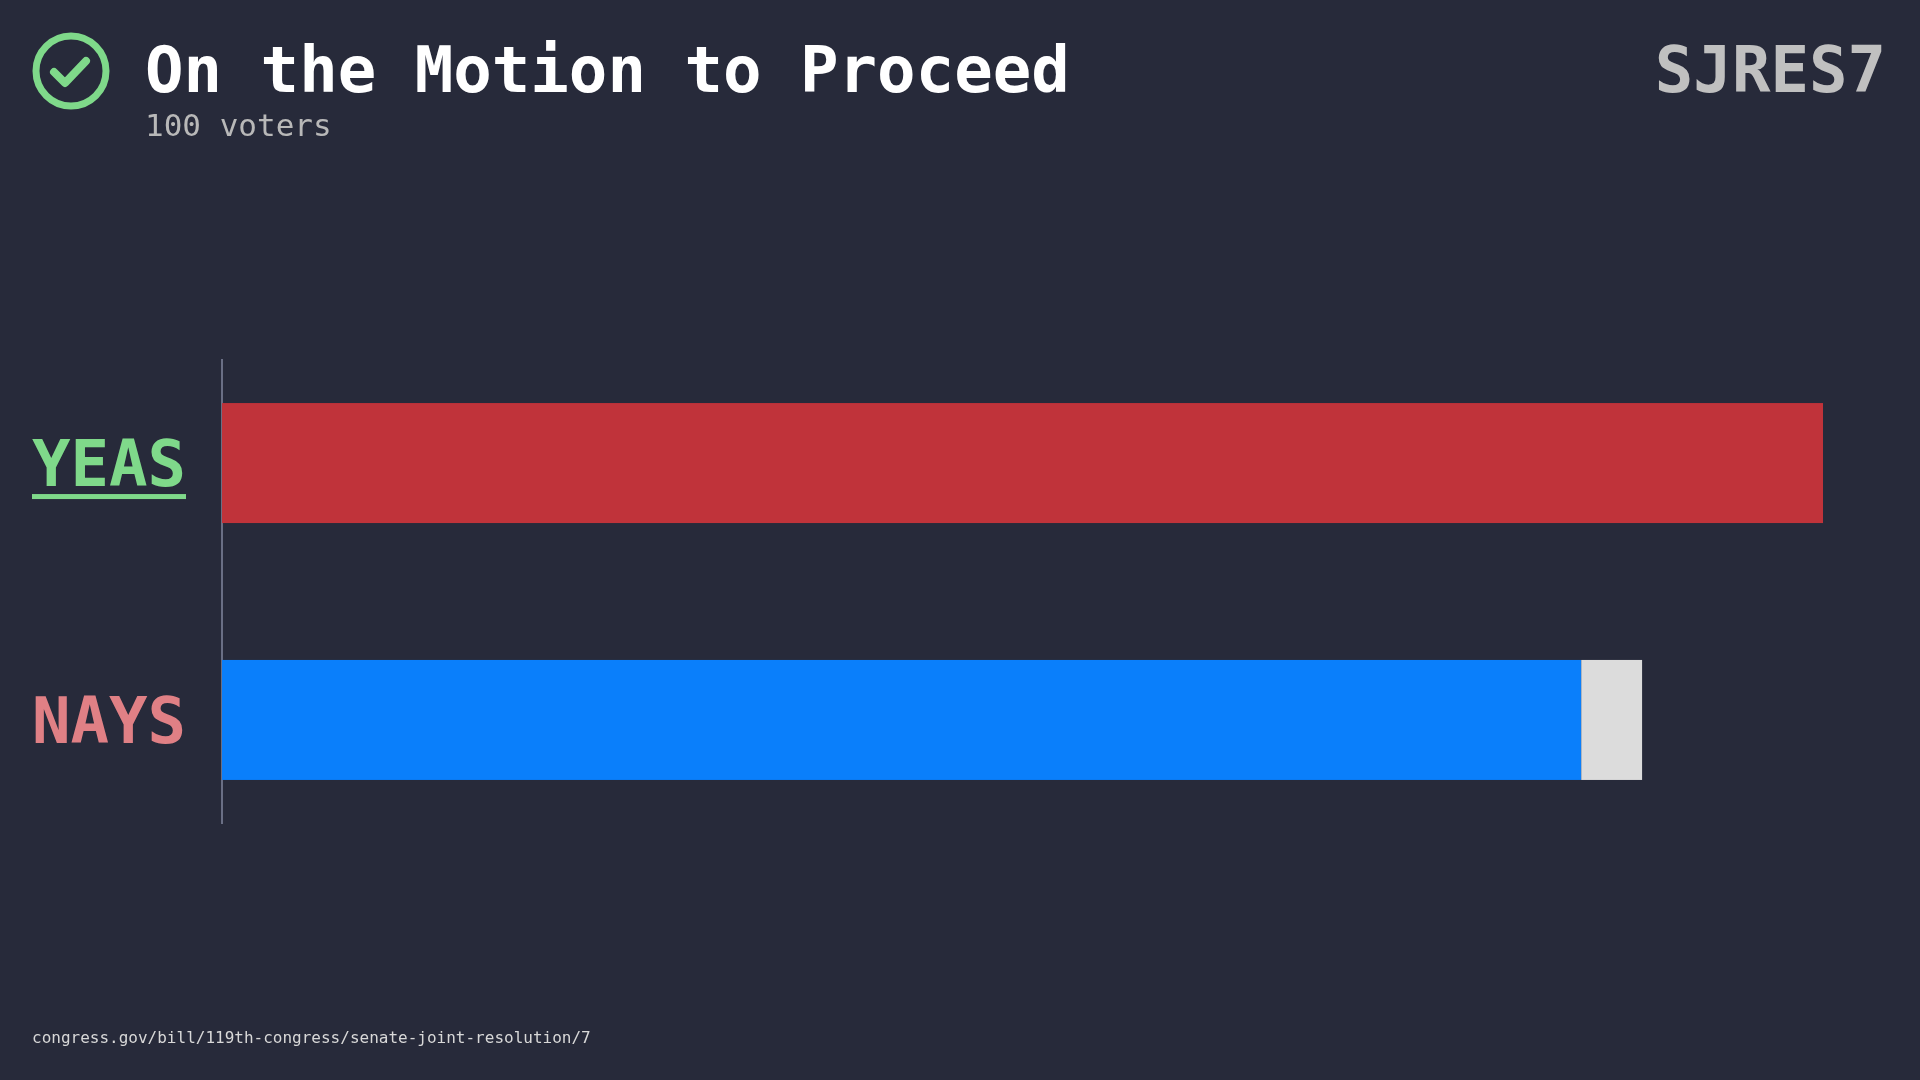 The height and width of the screenshot is (1080, 1920). Describe the element at coordinates (1770, 70) in the screenshot. I see `text: SJRES7` at that location.